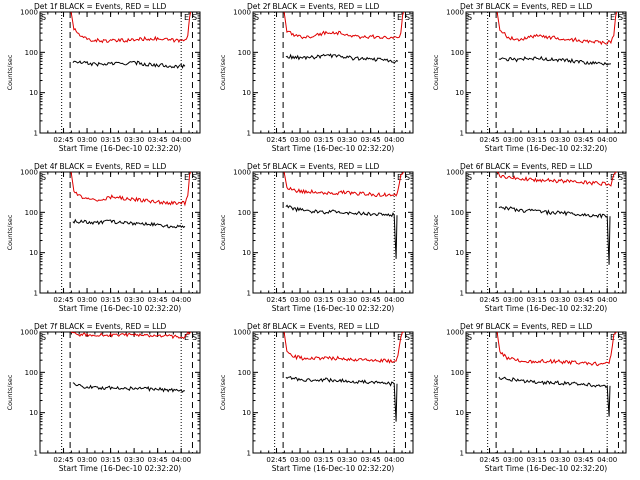 Image resolution: width=640 pixels, height=480 pixels. Describe the element at coordinates (100, 6) in the screenshot. I see `panel-title: Det 1f BLACK = Events, RED = LLD` at that location.